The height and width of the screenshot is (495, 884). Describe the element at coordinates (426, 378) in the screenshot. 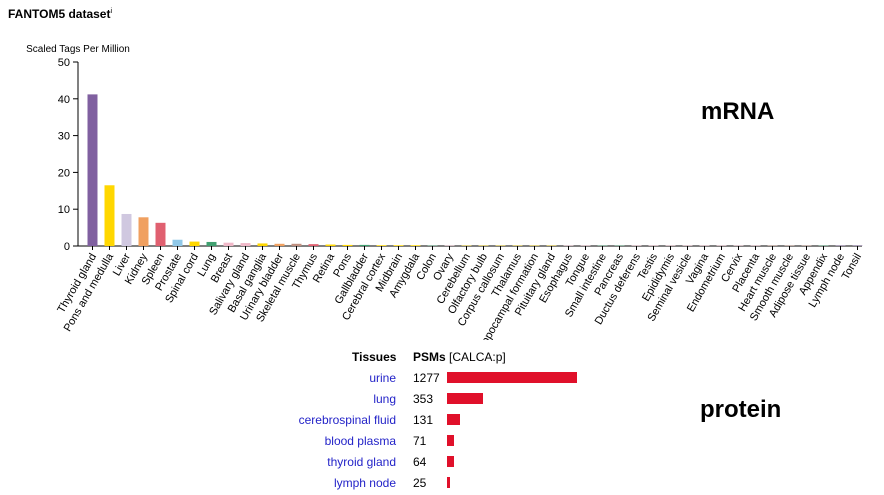

I see `psm-value: 1277` at that location.